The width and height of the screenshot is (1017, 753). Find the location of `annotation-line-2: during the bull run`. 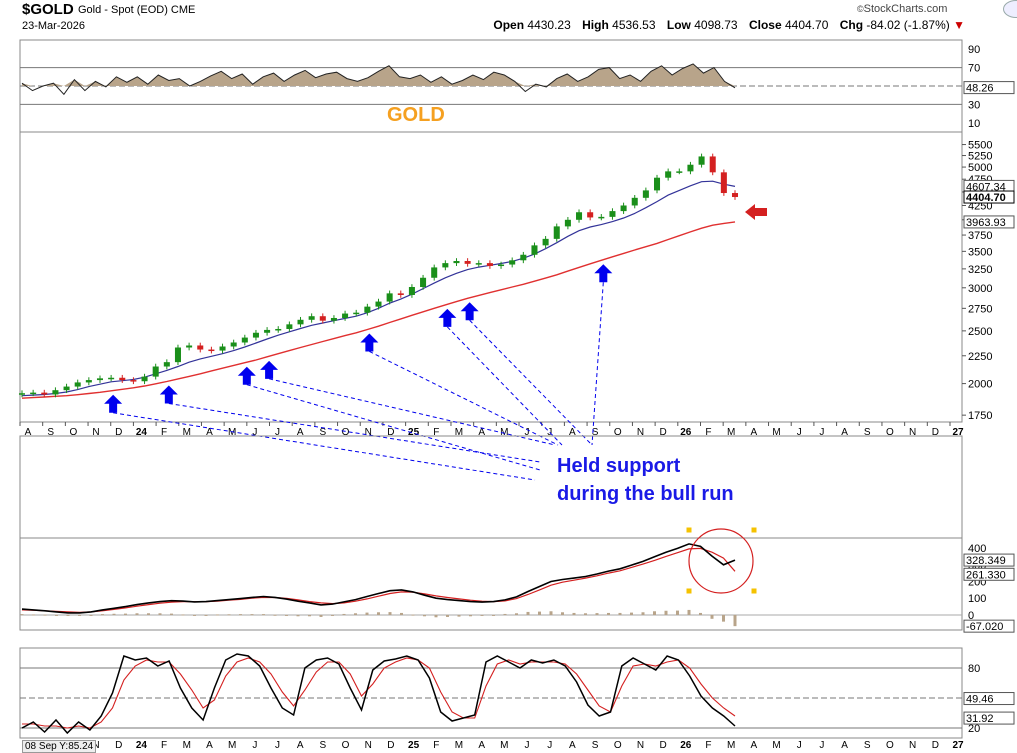

annotation-line-2: during the bull run is located at coordinates (645, 494).